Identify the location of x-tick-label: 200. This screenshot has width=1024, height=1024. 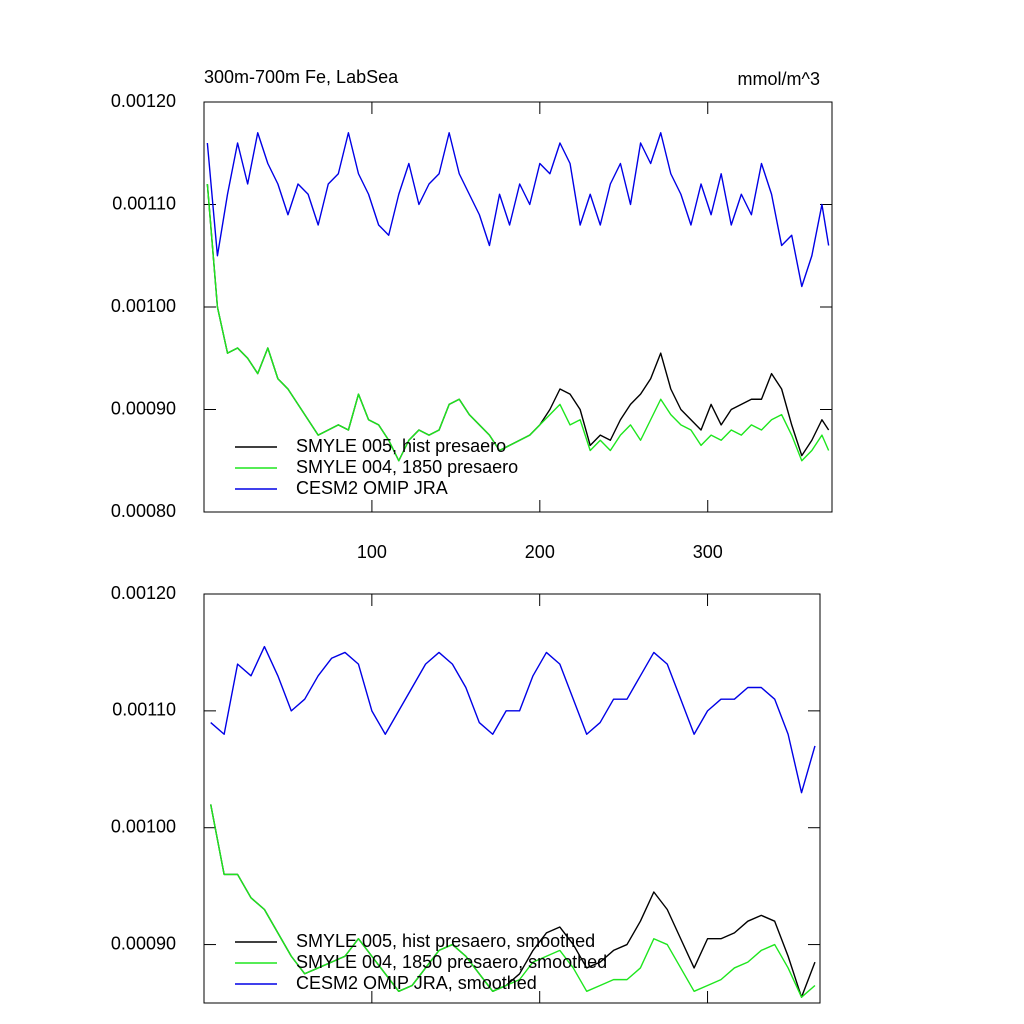
(540, 552).